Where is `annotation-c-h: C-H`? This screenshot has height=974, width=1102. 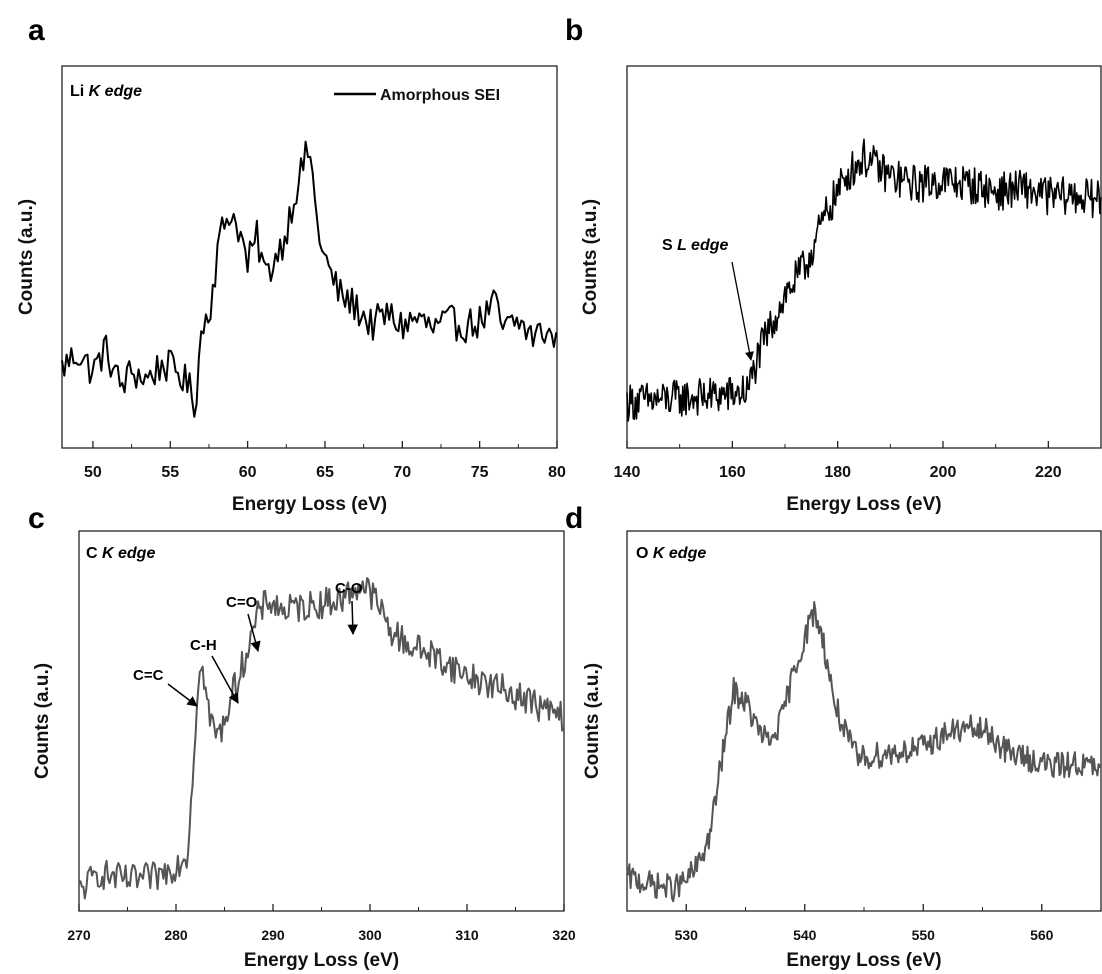
annotation-c-h: C-H is located at coordinates (203, 645).